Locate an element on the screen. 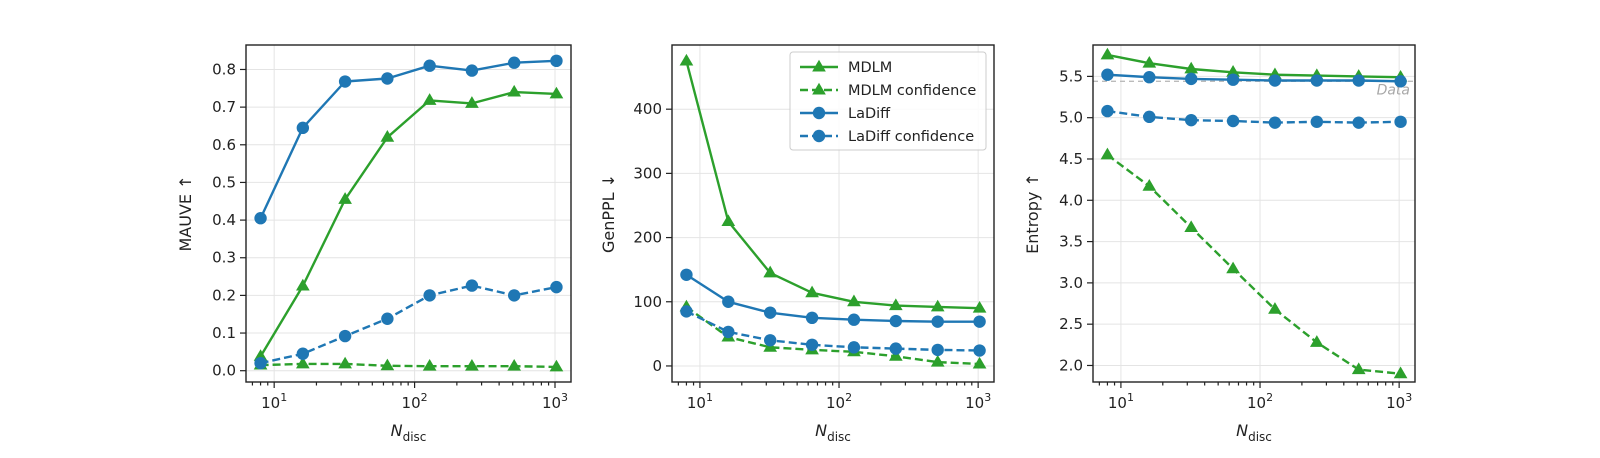  y-tick-label: 3.5 is located at coordinates (1071, 242).